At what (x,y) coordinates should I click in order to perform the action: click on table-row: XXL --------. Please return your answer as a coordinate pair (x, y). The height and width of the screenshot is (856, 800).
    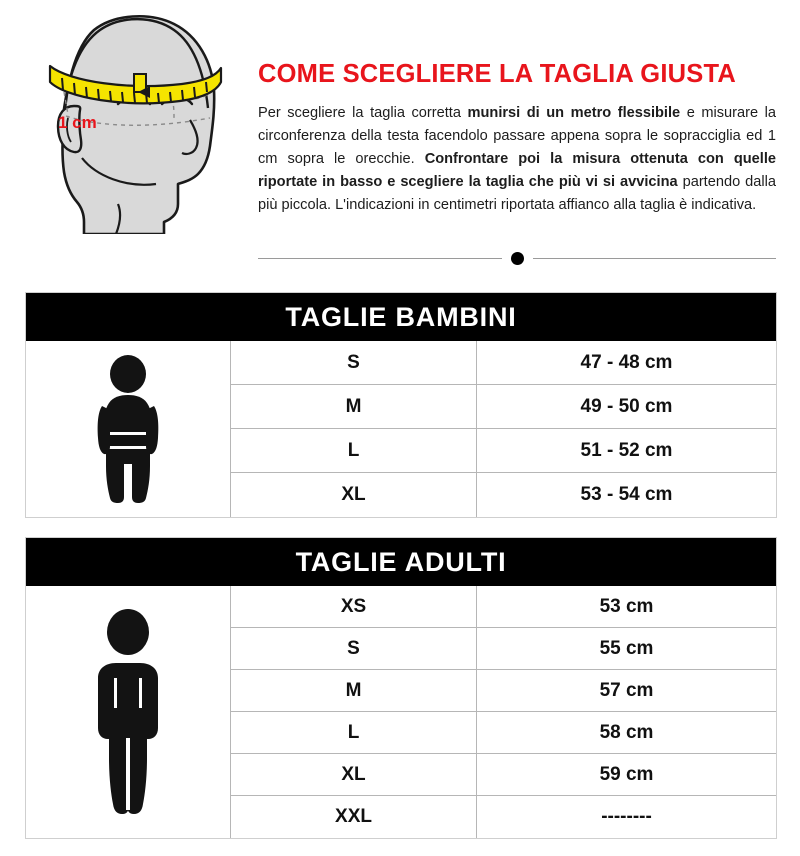
    Looking at the image, I should click on (503, 817).